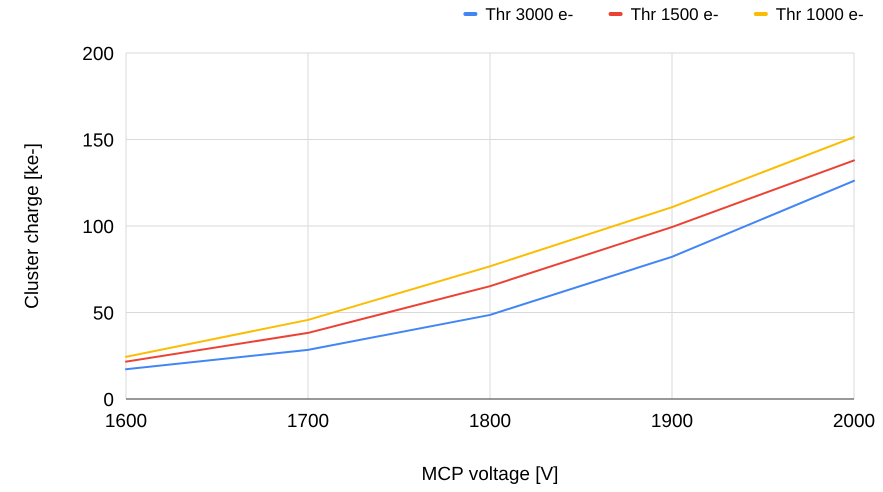 The width and height of the screenshot is (883, 492). I want to click on y-axis-title: Cluster charge [ke-], so click(32, 226).